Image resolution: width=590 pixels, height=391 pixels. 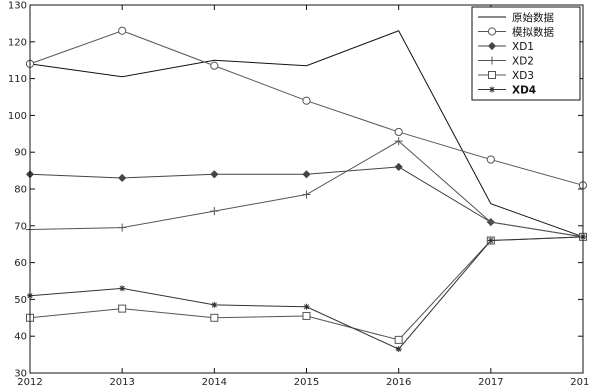 What do you see at coordinates (306, 382) in the screenshot?
I see `x-tick-label: 2015` at bounding box center [306, 382].